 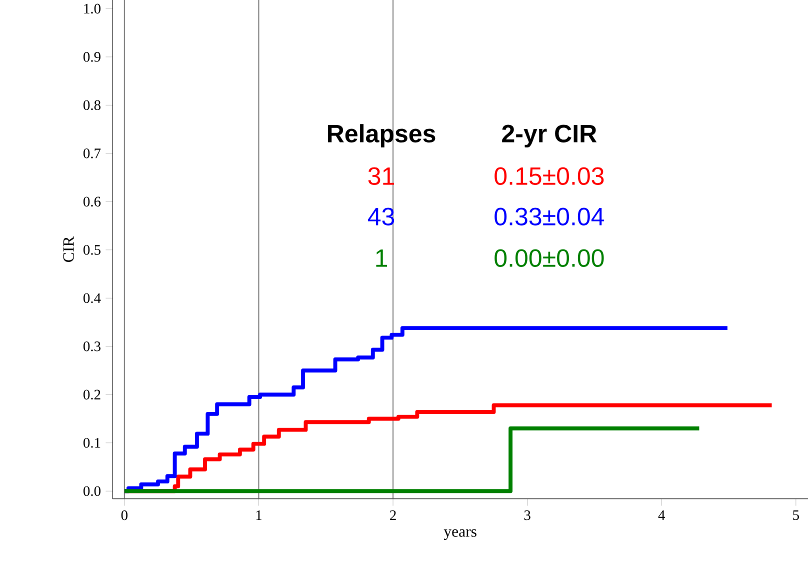 I want to click on annotation: 0.00±0.00, so click(x=549, y=258).